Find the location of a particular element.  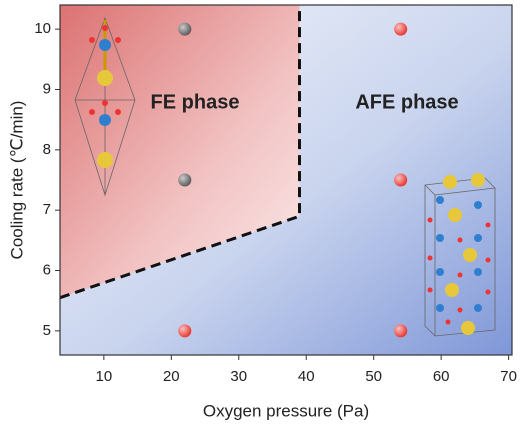

x-tick-label: 60 is located at coordinates (441, 376).